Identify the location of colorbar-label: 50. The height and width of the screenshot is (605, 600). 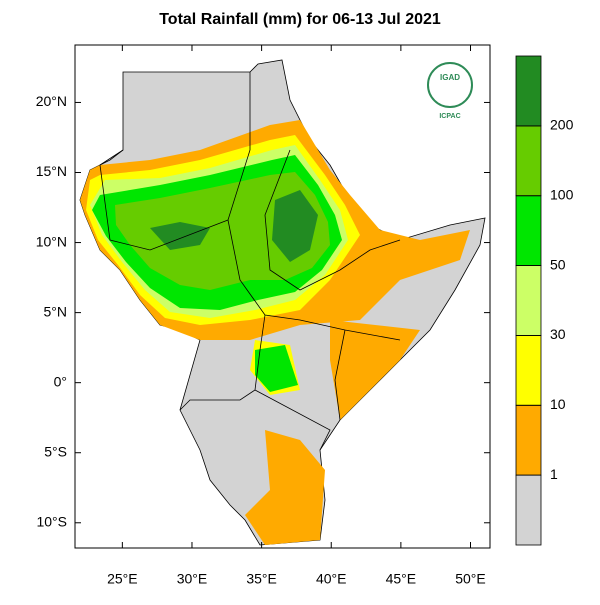
(558, 264).